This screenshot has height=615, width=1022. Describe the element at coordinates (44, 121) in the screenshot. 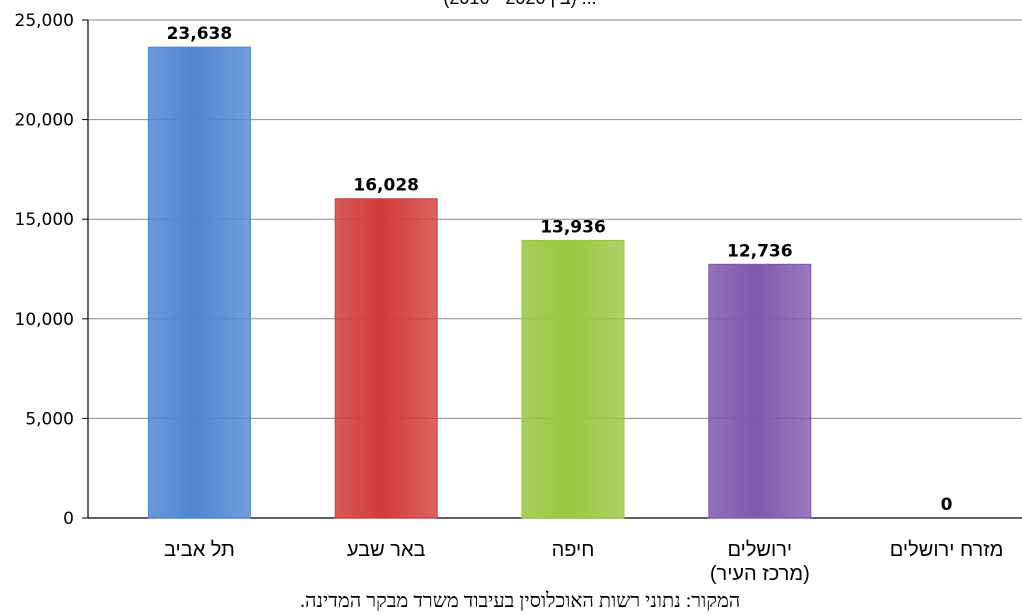

I see `y-tick-label: 20,000` at that location.